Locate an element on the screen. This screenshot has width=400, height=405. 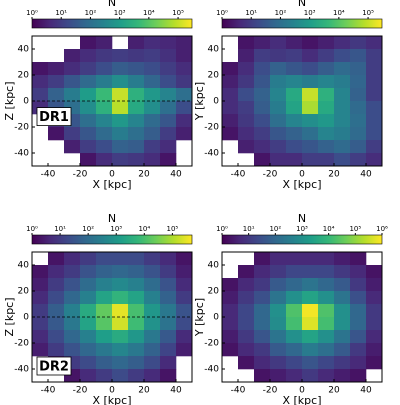
y-tick-label: 40 is located at coordinates (24, 266).